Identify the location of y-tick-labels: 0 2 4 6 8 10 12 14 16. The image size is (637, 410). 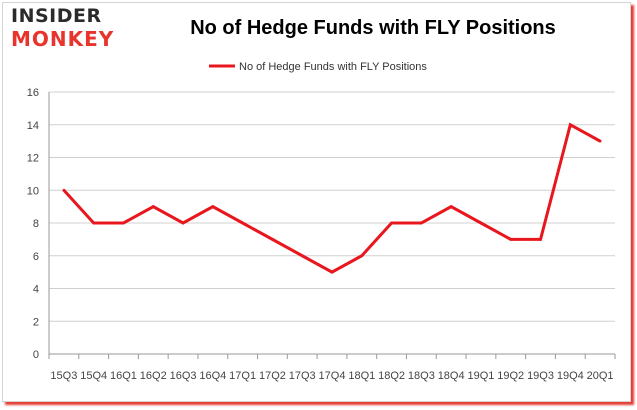
(33, 224).